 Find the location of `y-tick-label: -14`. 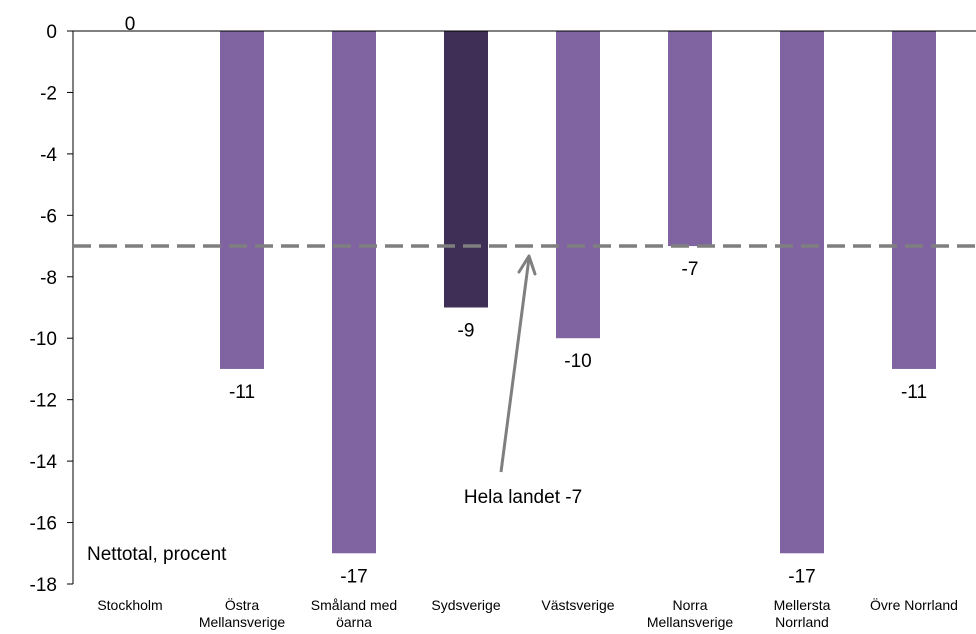

y-tick-label: -14 is located at coordinates (44, 462).